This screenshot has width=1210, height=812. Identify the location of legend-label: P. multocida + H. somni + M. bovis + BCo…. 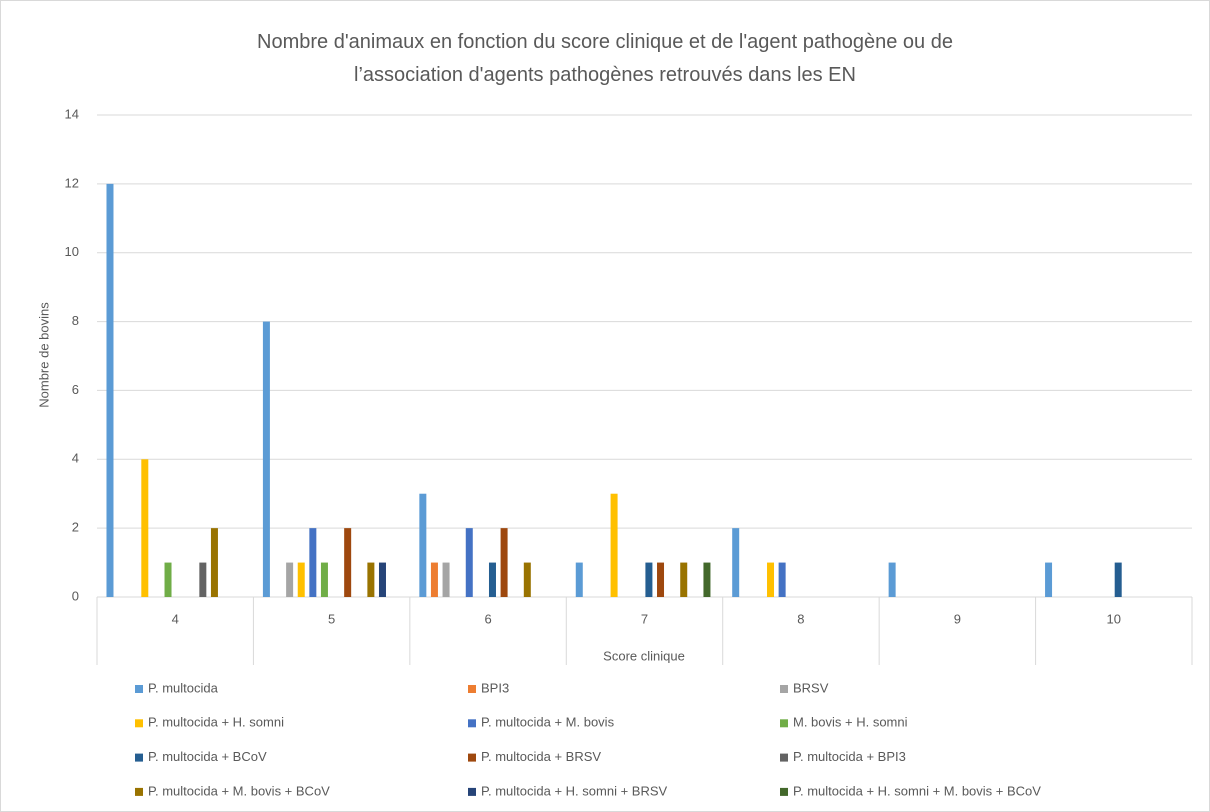
(917, 790).